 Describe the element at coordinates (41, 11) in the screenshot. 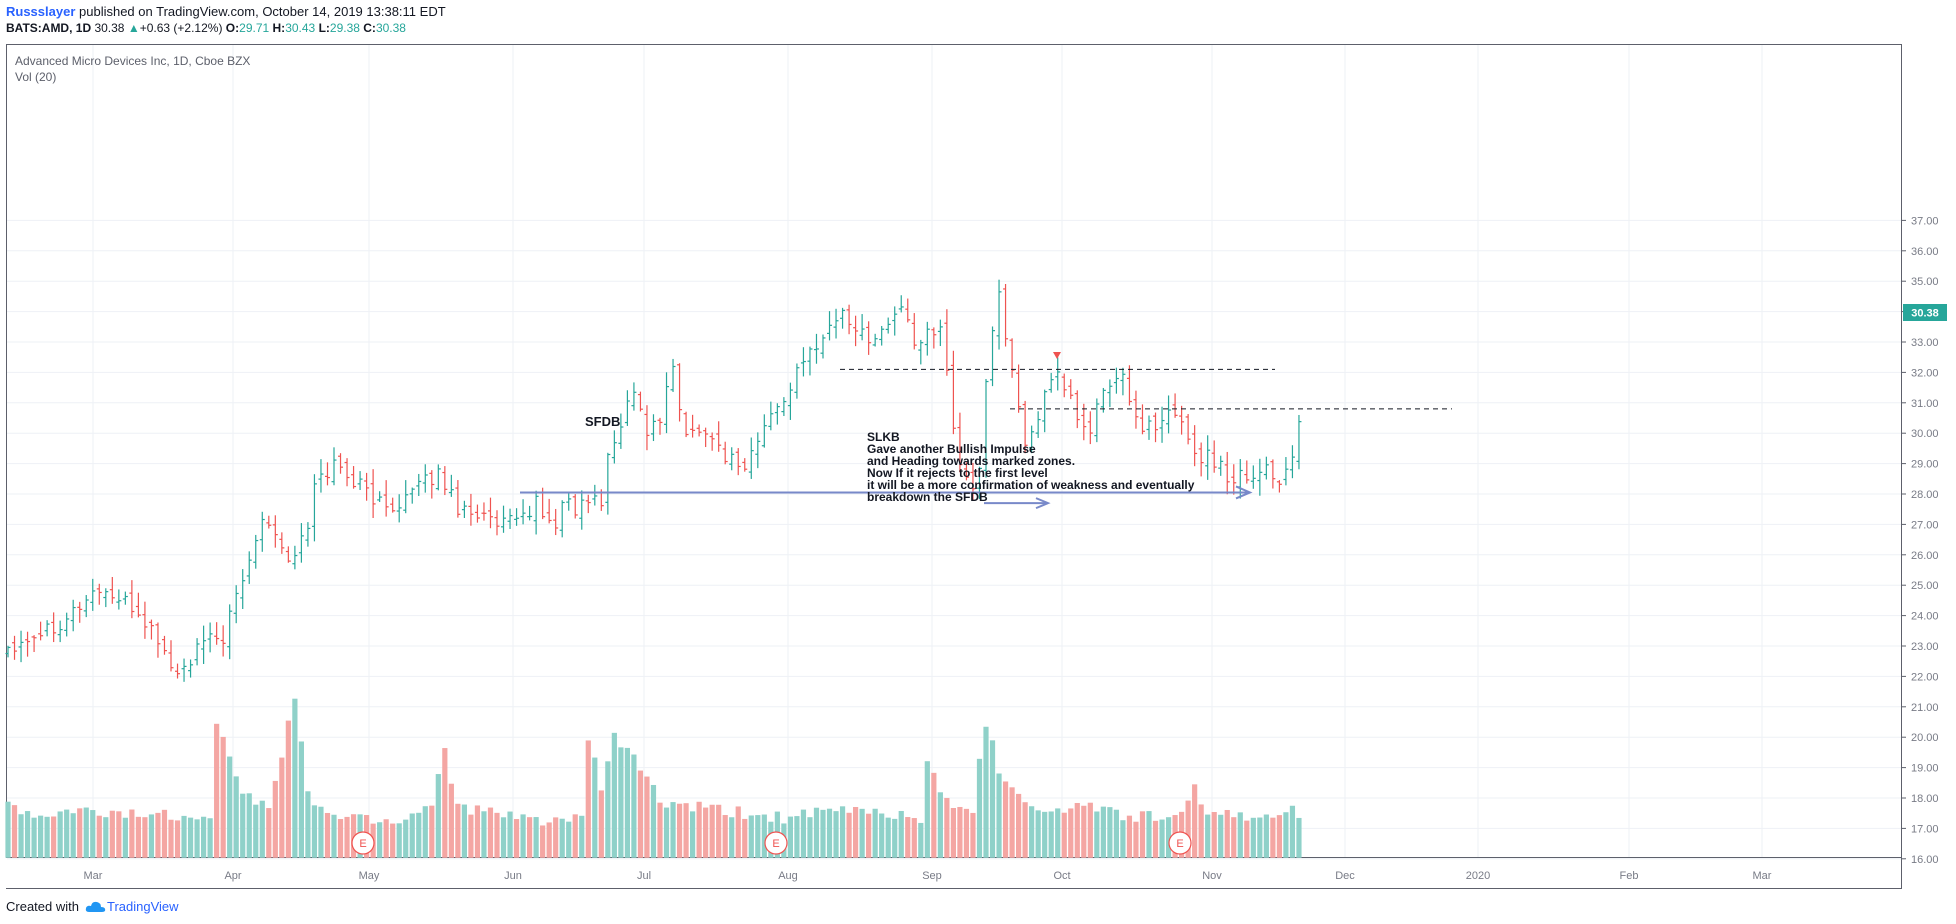

I see `author-link: Russslayer` at that location.